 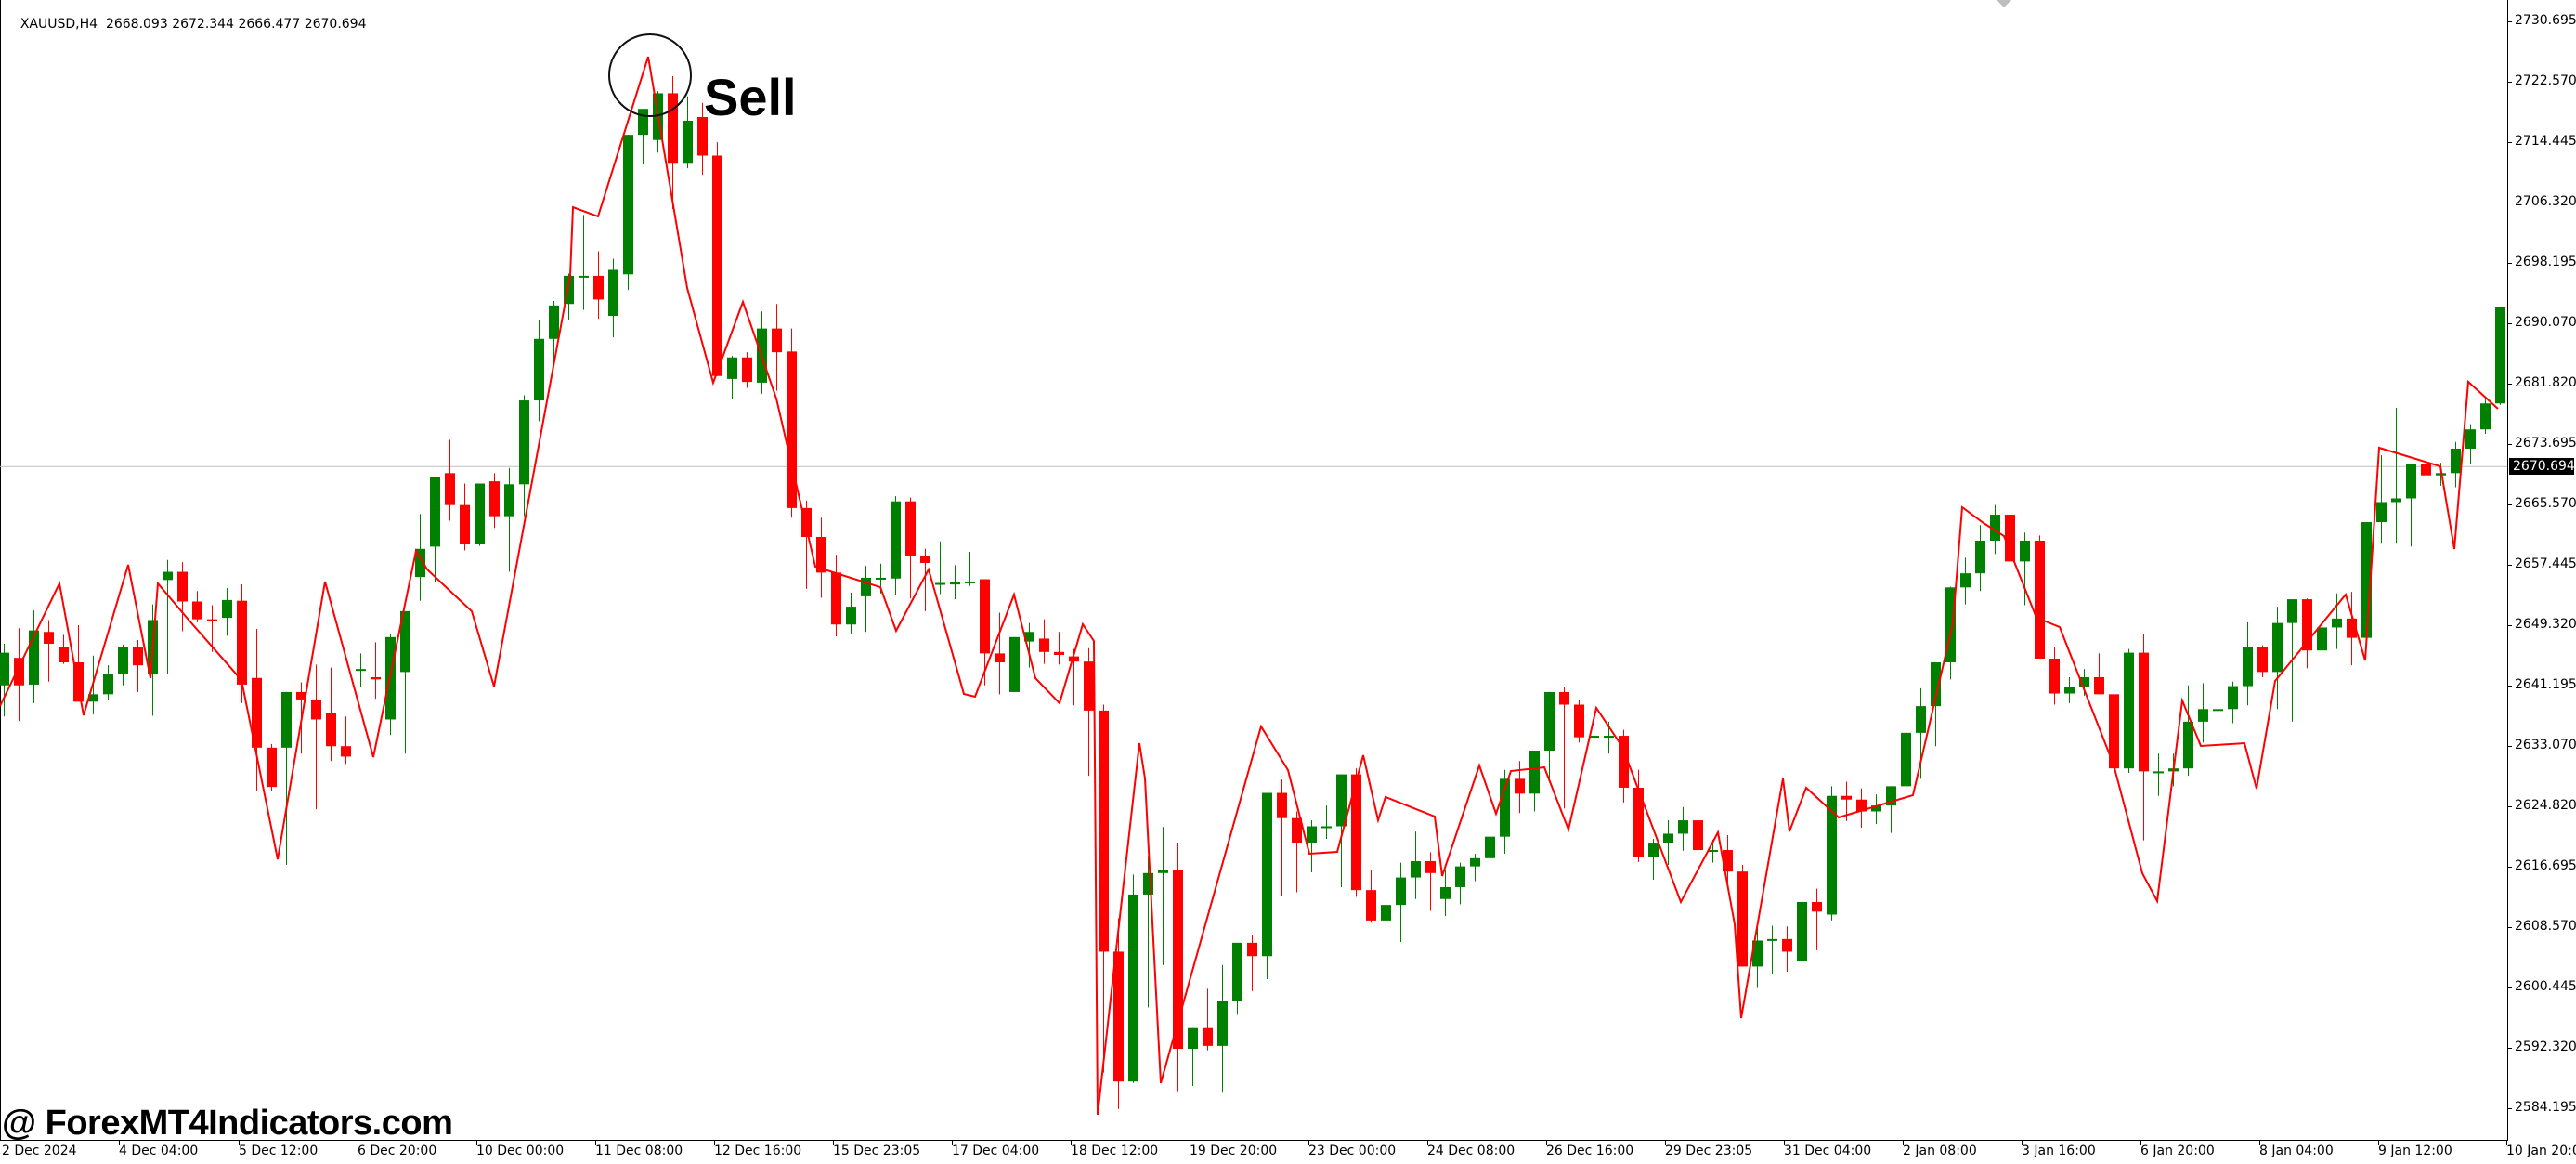 I want to click on watermark: @ ForexMT4Indicators.com, so click(x=227, y=1123).